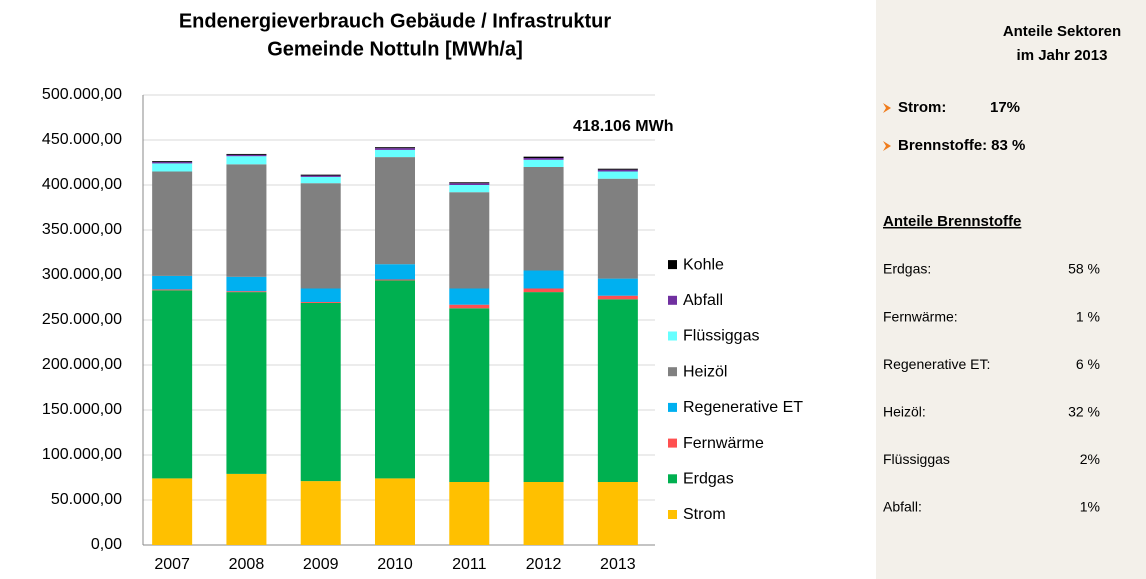  Describe the element at coordinates (721, 336) in the screenshot. I see `legend-label: Flüssiggas` at that location.